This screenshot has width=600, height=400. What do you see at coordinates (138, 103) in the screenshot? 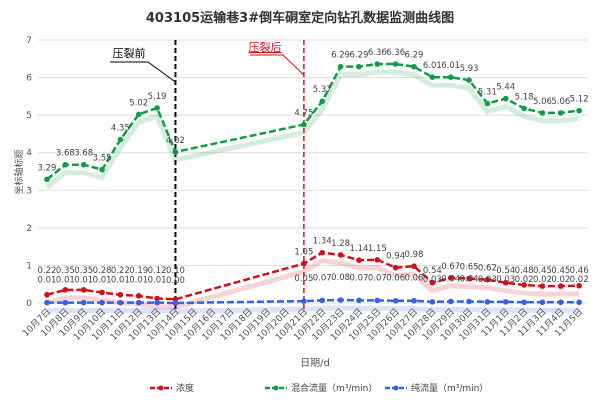
I see `data-label: 5.02` at bounding box center [138, 103].